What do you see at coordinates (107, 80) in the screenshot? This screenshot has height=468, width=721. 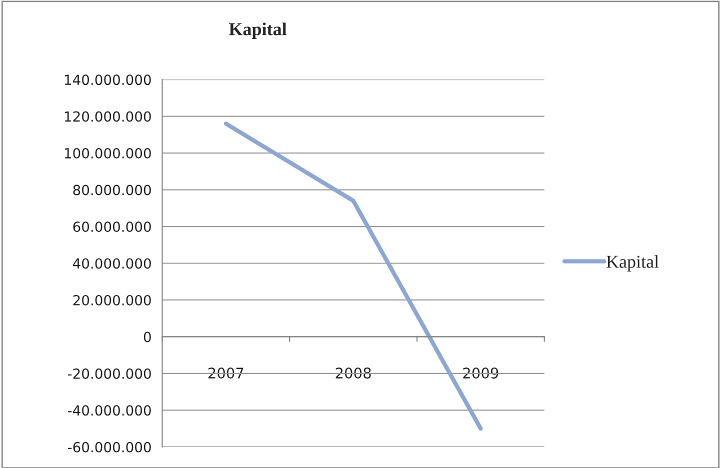 I see `y-tick-label: 140.000.000` at bounding box center [107, 80].